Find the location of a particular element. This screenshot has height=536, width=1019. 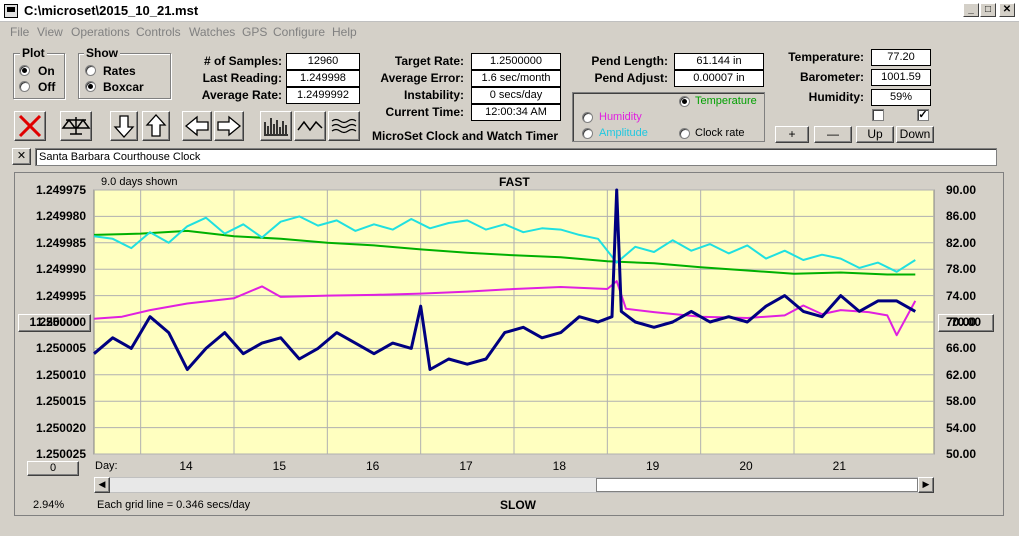

x-tick-label: 19 is located at coordinates (653, 466).